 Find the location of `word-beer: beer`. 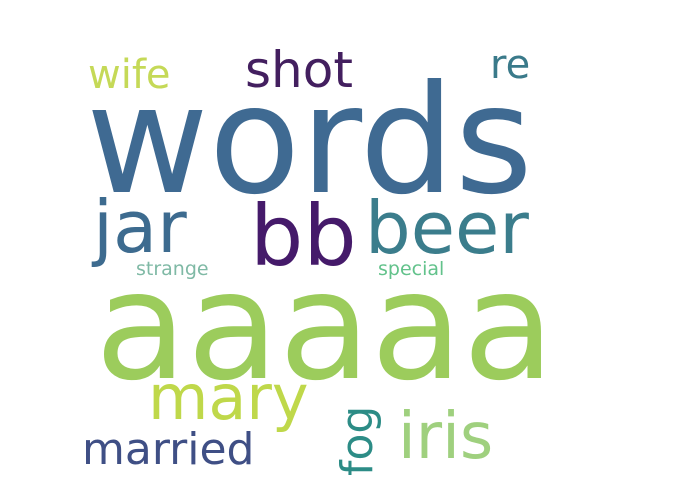

word-beer: beer is located at coordinates (447, 228).